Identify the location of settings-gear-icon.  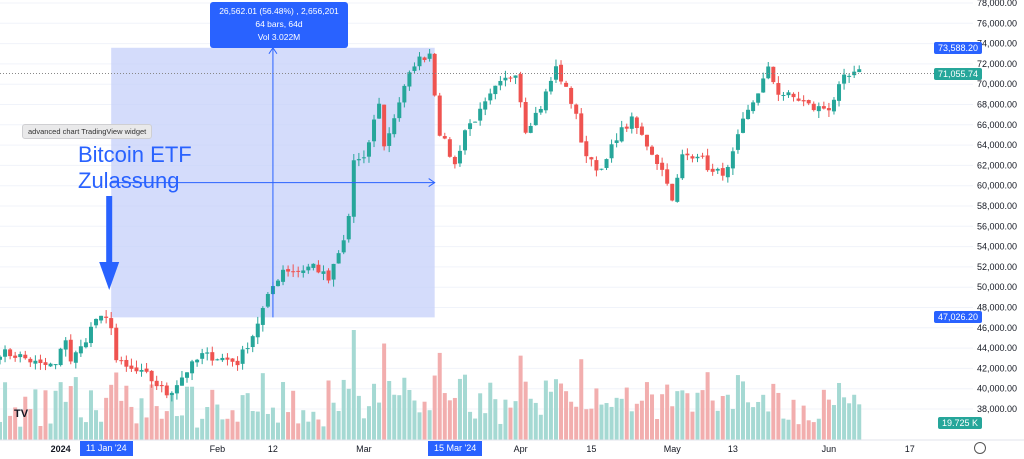
(980, 448).